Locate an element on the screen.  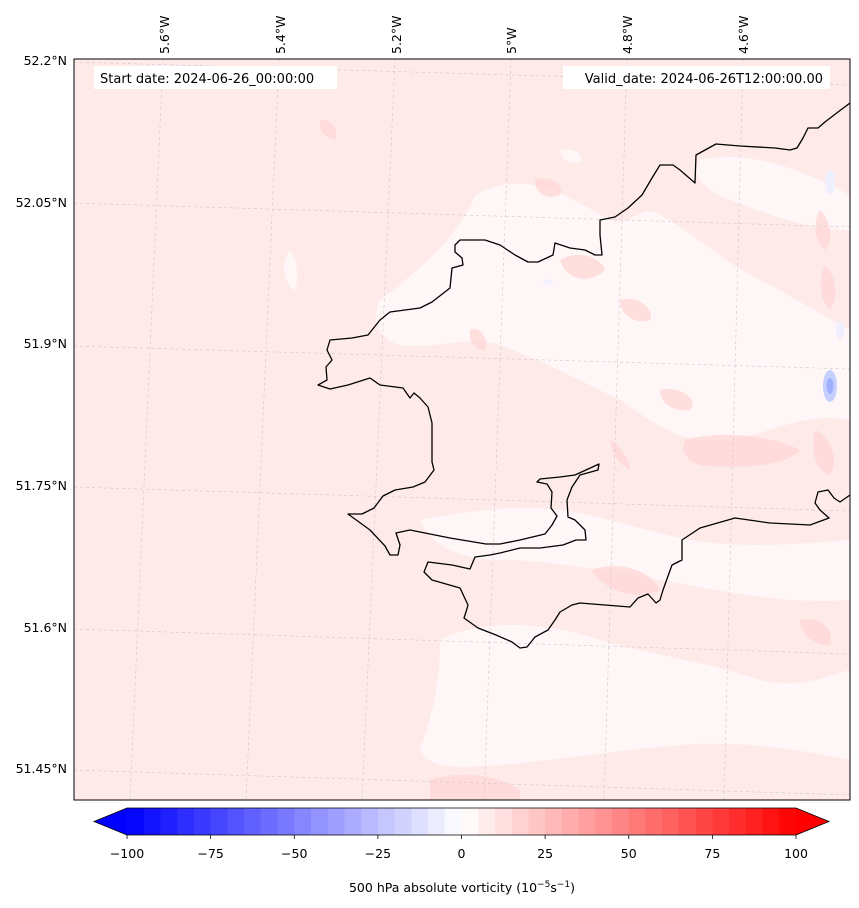
colorbar-tick-label: −100 is located at coordinates (127, 853).